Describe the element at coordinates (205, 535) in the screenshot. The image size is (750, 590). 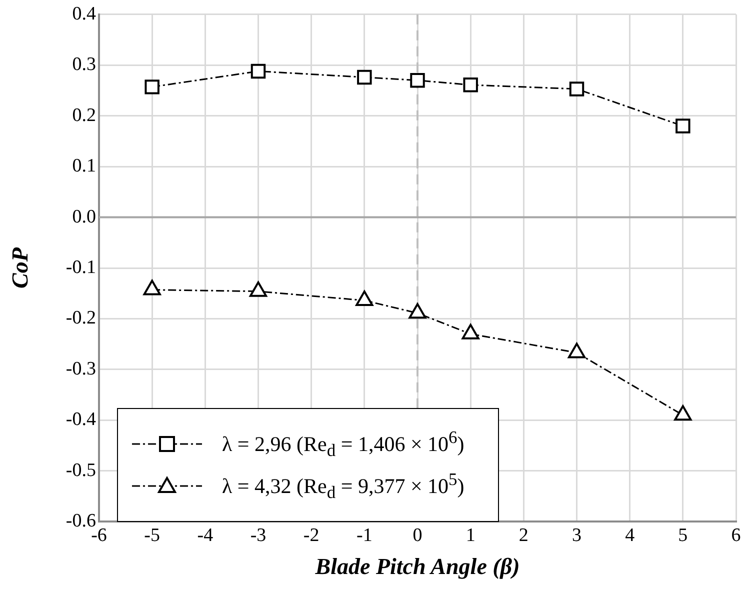
I see `x-tick-label: -4` at that location.